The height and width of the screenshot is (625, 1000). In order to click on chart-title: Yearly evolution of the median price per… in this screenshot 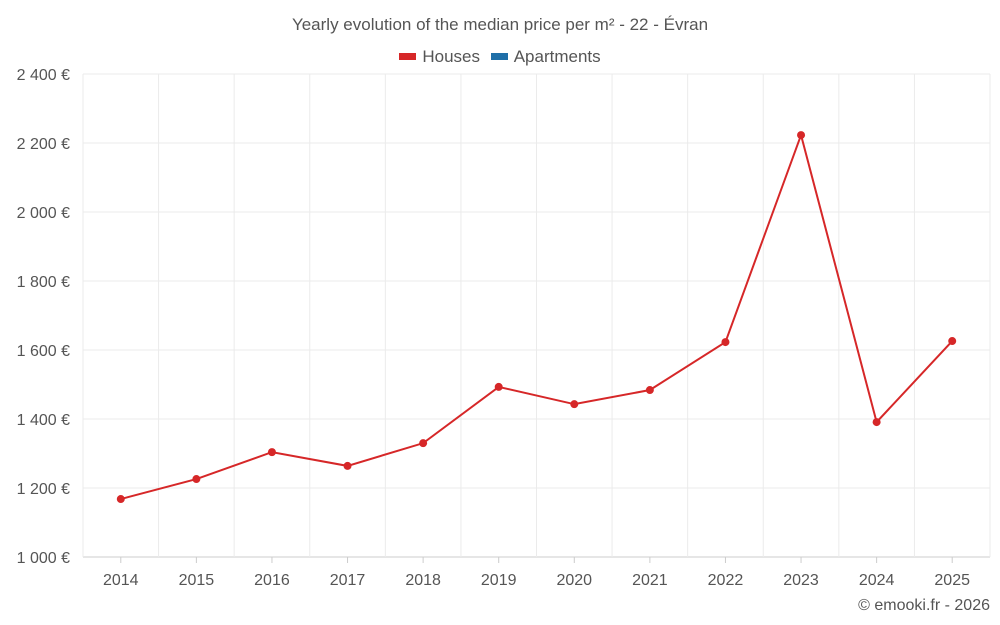, I will do `click(500, 24)`.